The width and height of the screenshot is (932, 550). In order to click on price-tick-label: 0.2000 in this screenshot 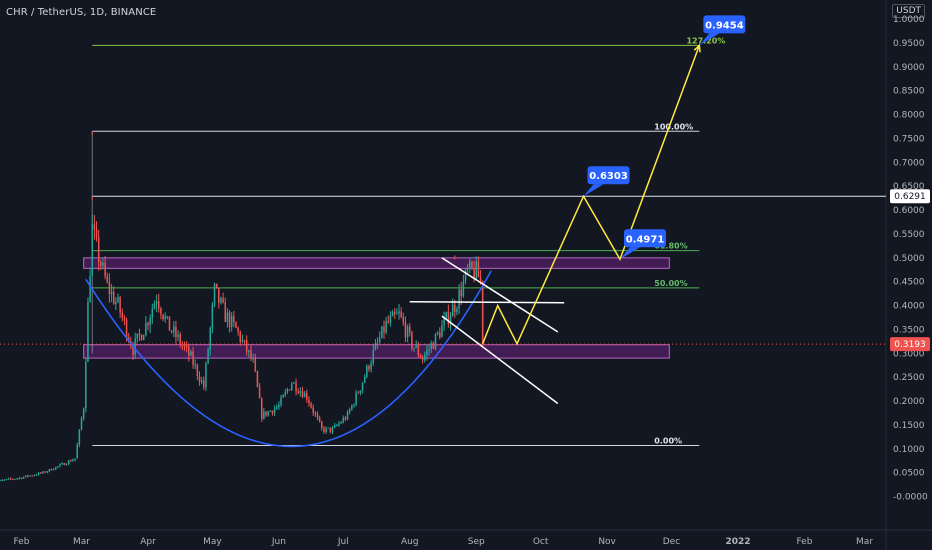, I will do `click(909, 402)`.